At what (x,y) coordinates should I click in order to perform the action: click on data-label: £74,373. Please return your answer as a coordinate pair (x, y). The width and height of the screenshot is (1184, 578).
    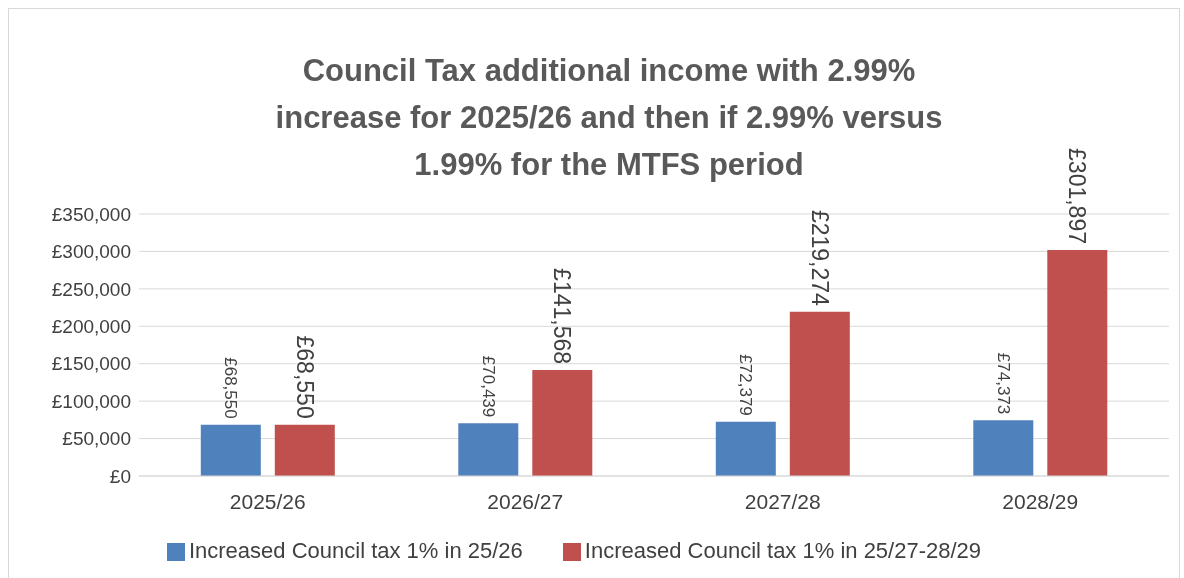
    Looking at the image, I should click on (1003, 383).